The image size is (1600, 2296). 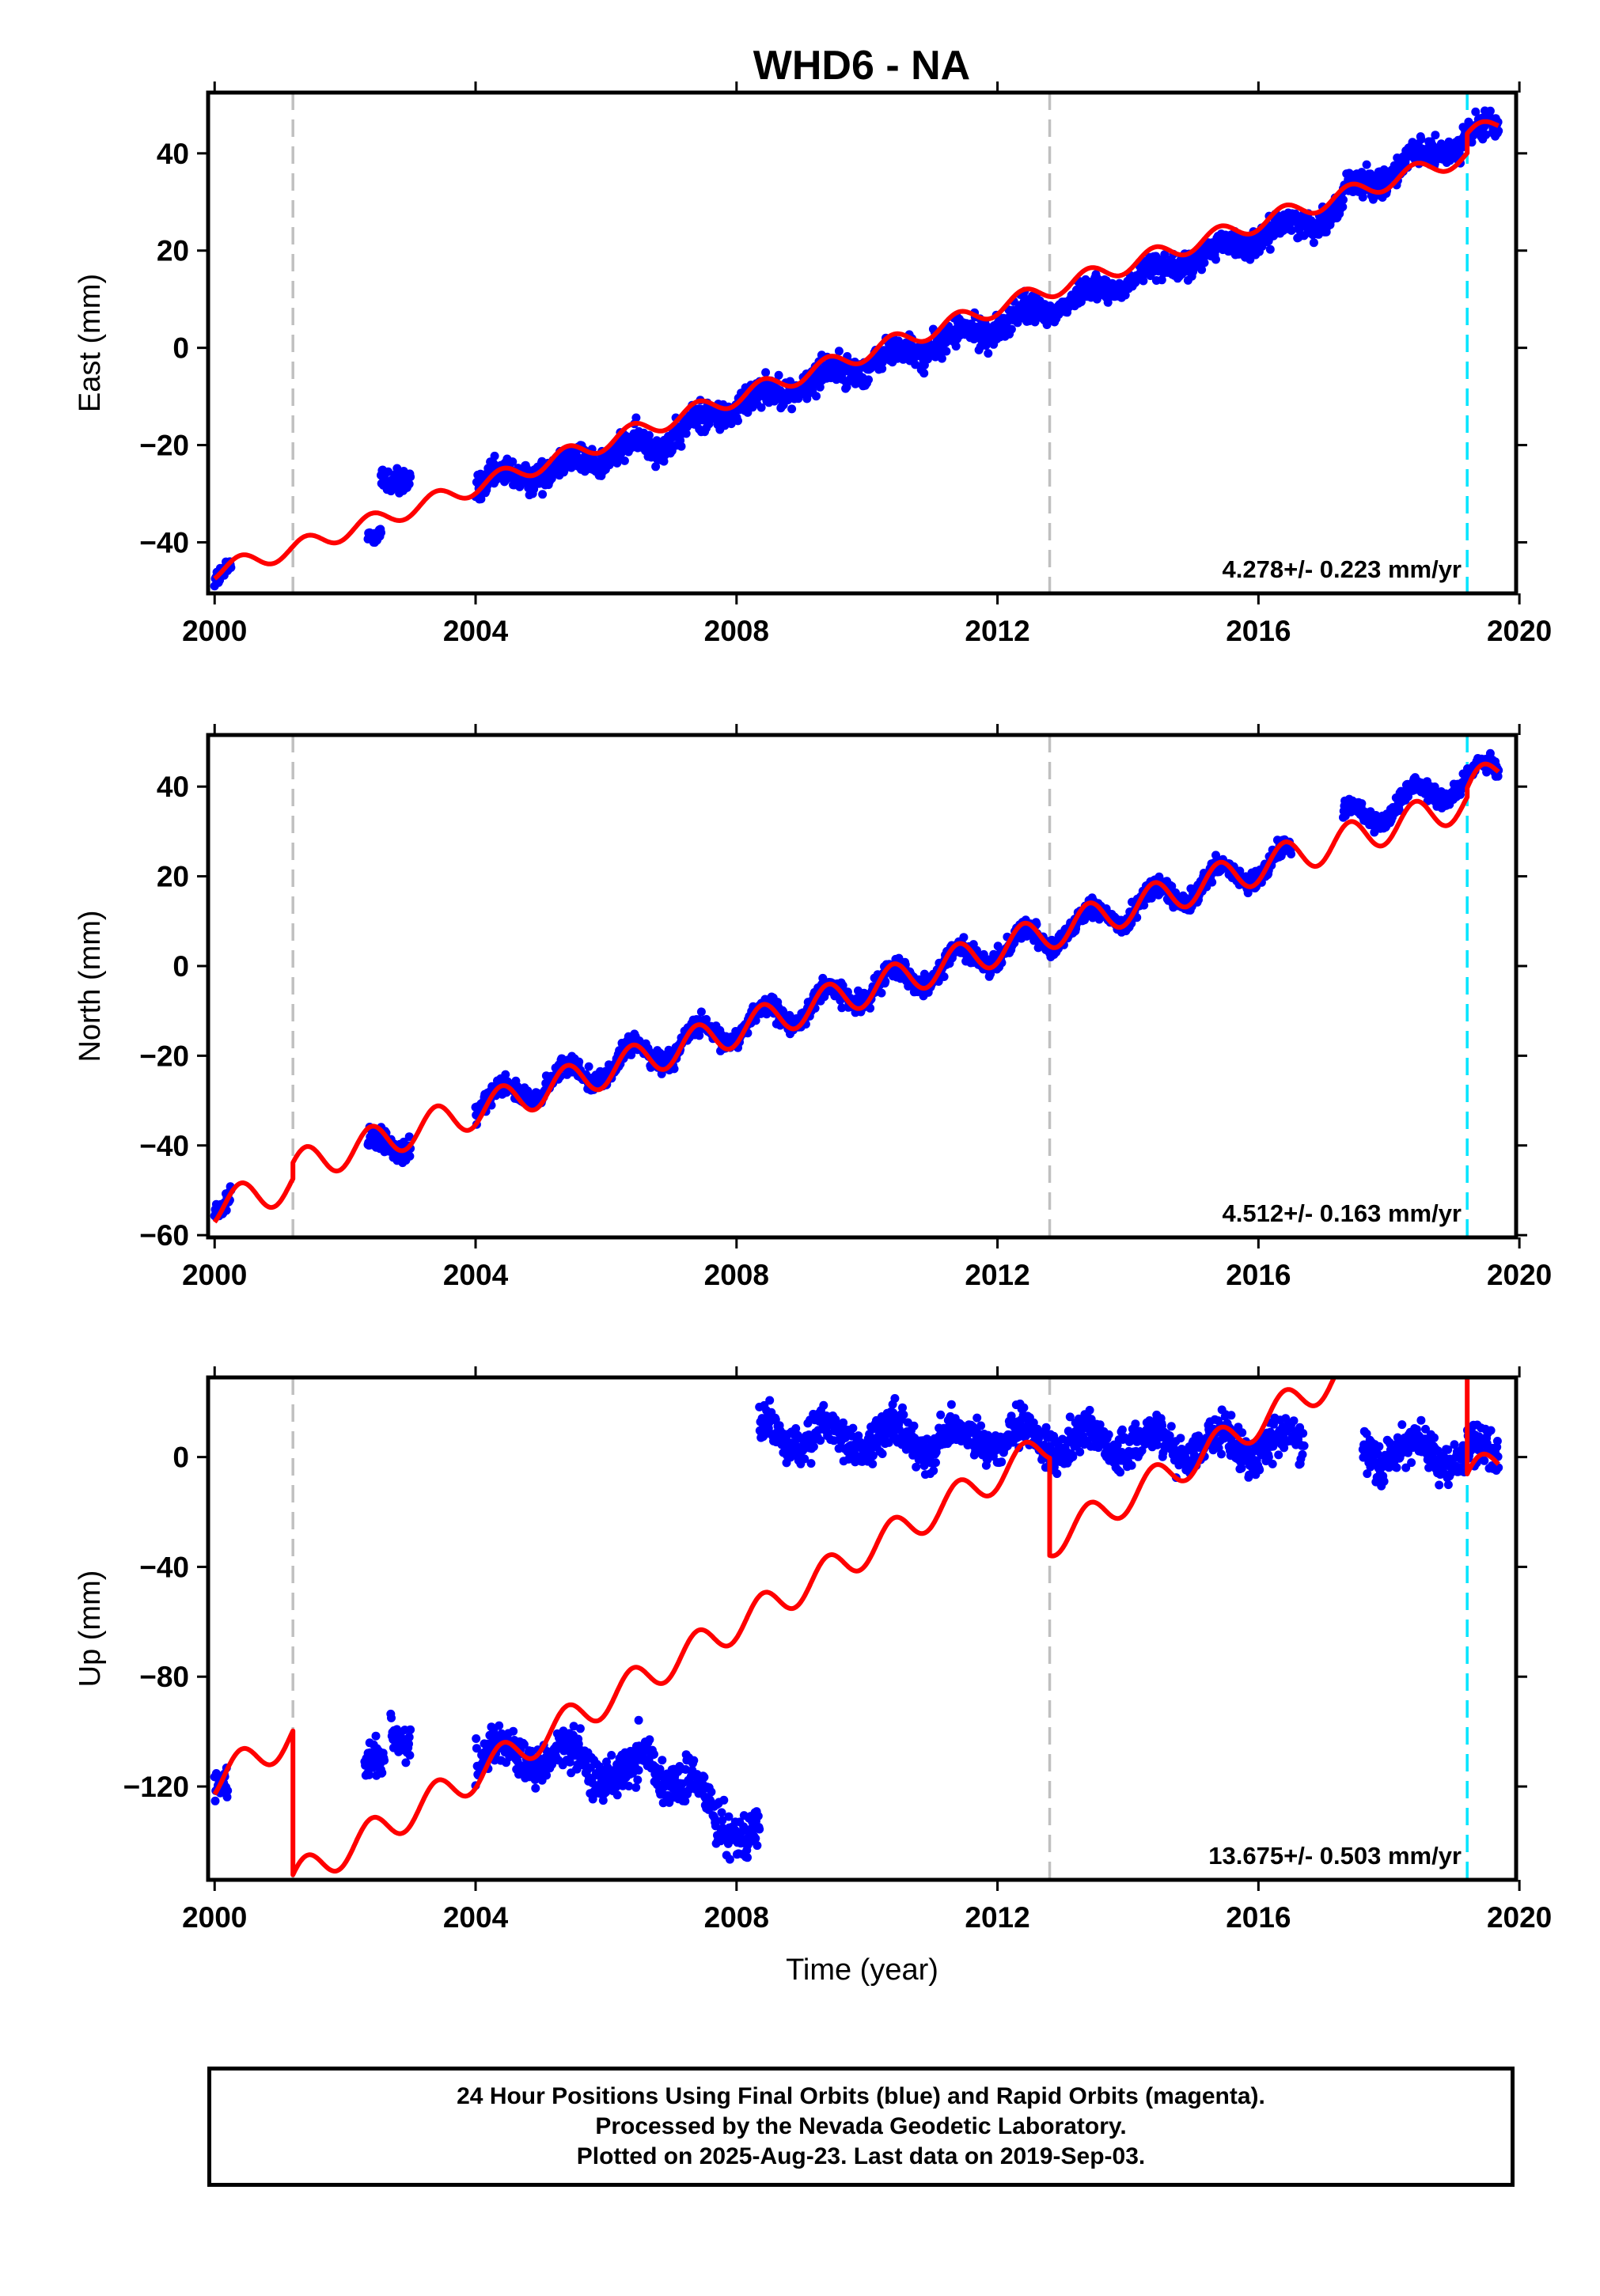 I want to click on y-tick-label-north: −20, so click(x=164, y=1056).